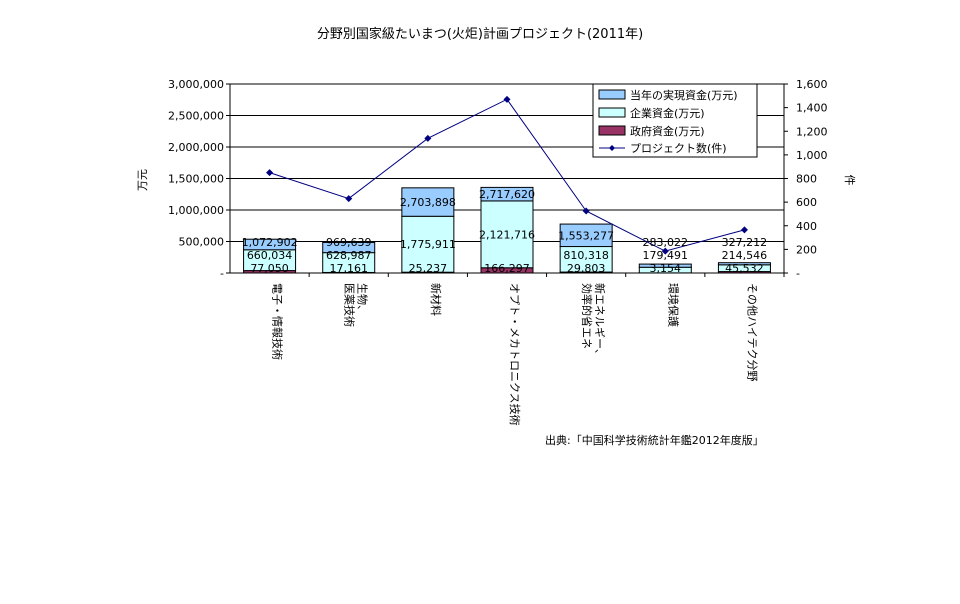  What do you see at coordinates (349, 255) in the screenshot?
I see `data-label-enterprise: 628,987` at bounding box center [349, 255].